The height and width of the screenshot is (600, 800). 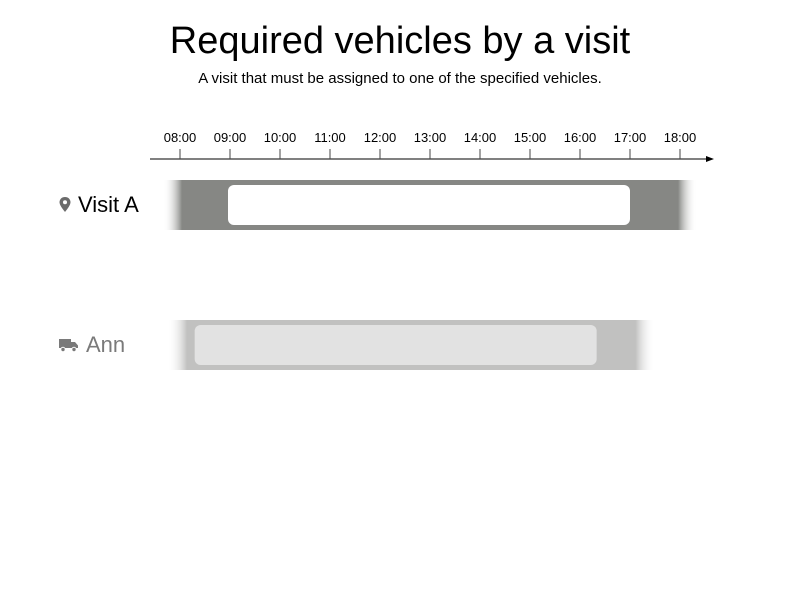 I want to click on page-title: Required vehicles by a visit, so click(x=400, y=41).